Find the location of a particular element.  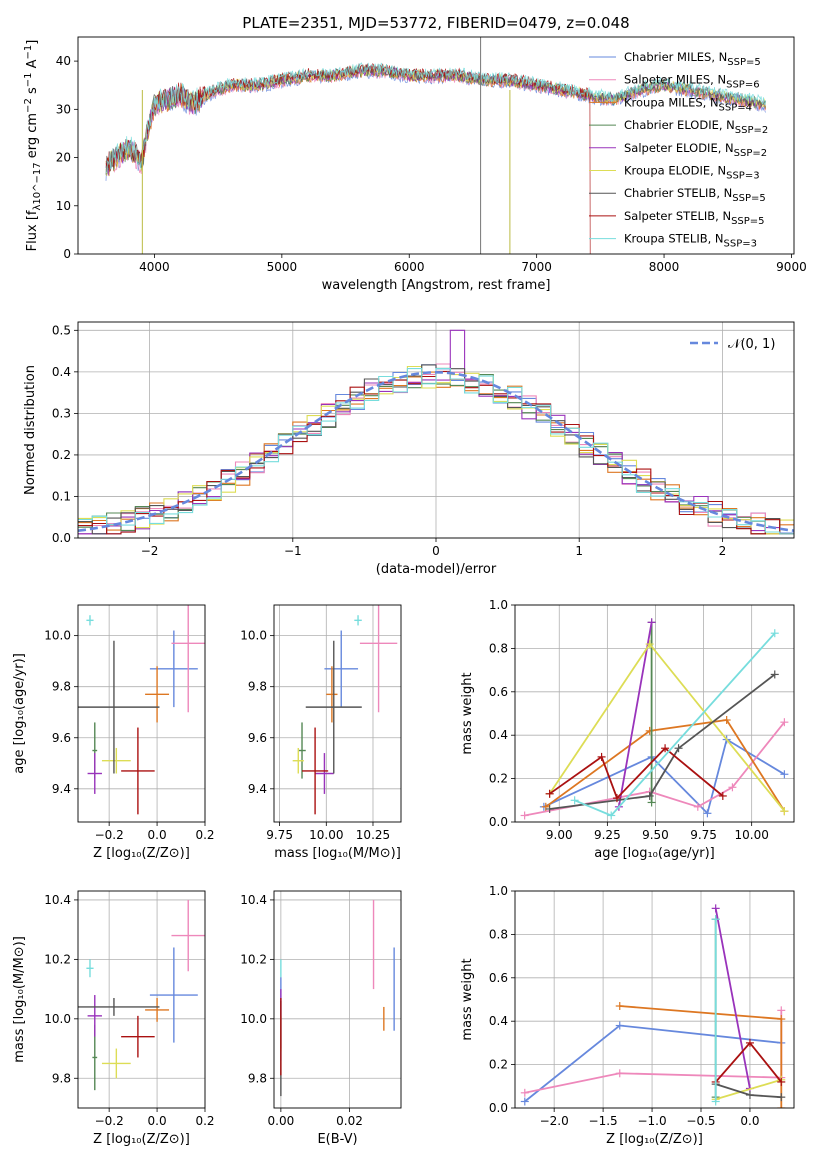

residual-histogram-ytick-label: 0.3 is located at coordinates (61, 413).